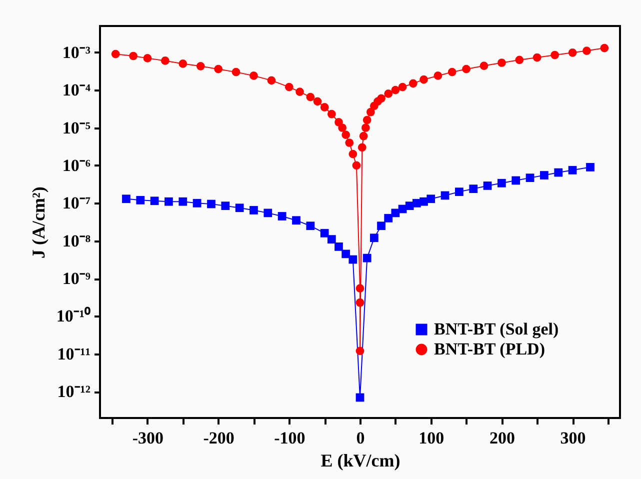  What do you see at coordinates (360, 438) in the screenshot?
I see `x-tick-label: 0` at bounding box center [360, 438].